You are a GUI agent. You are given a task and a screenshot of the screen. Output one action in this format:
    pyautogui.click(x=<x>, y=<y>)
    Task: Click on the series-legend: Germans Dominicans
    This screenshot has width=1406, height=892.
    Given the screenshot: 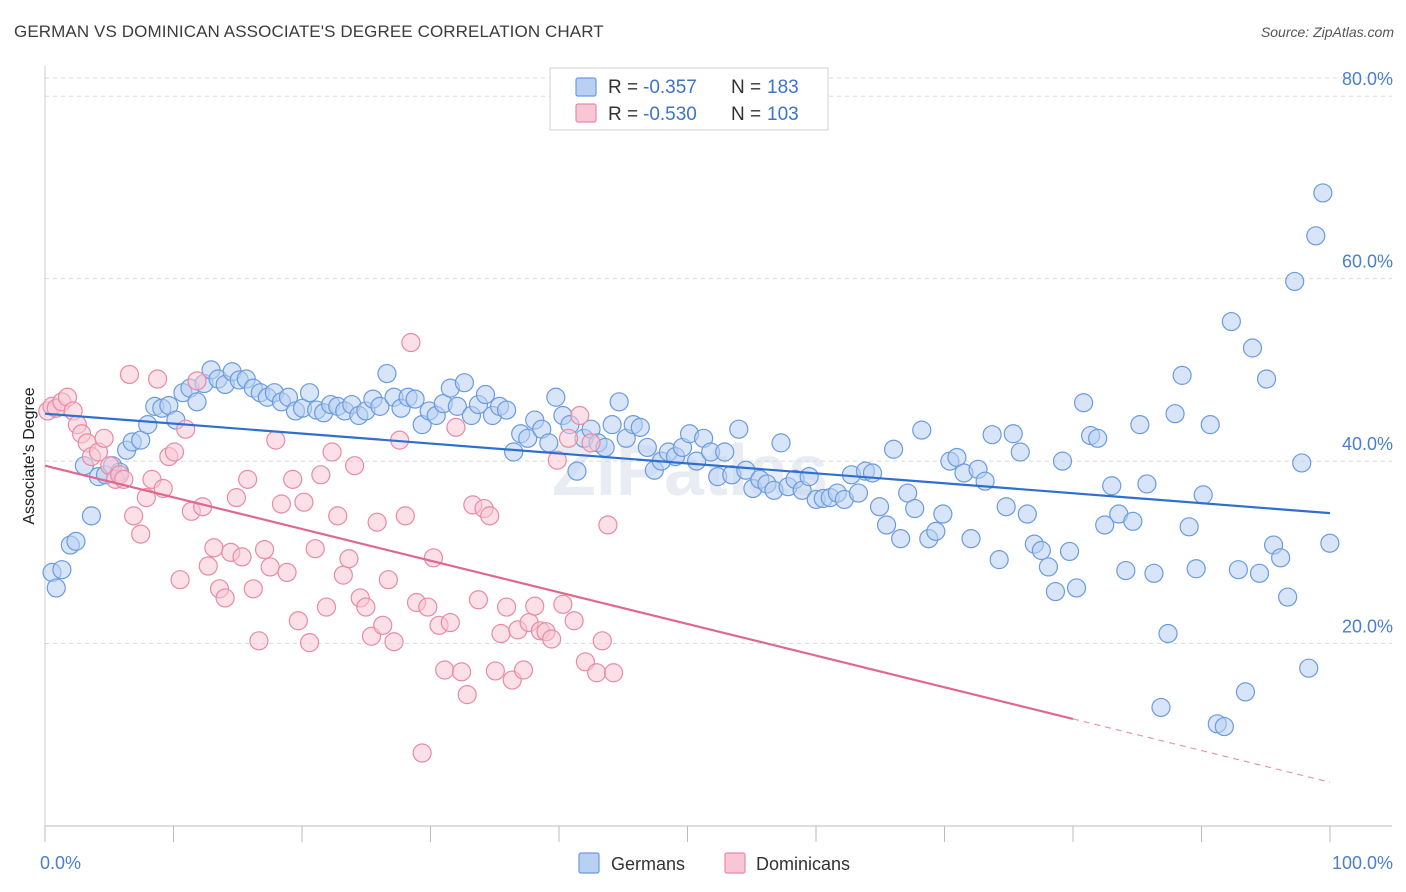 What is the action you would take?
    pyautogui.click(x=714, y=863)
    